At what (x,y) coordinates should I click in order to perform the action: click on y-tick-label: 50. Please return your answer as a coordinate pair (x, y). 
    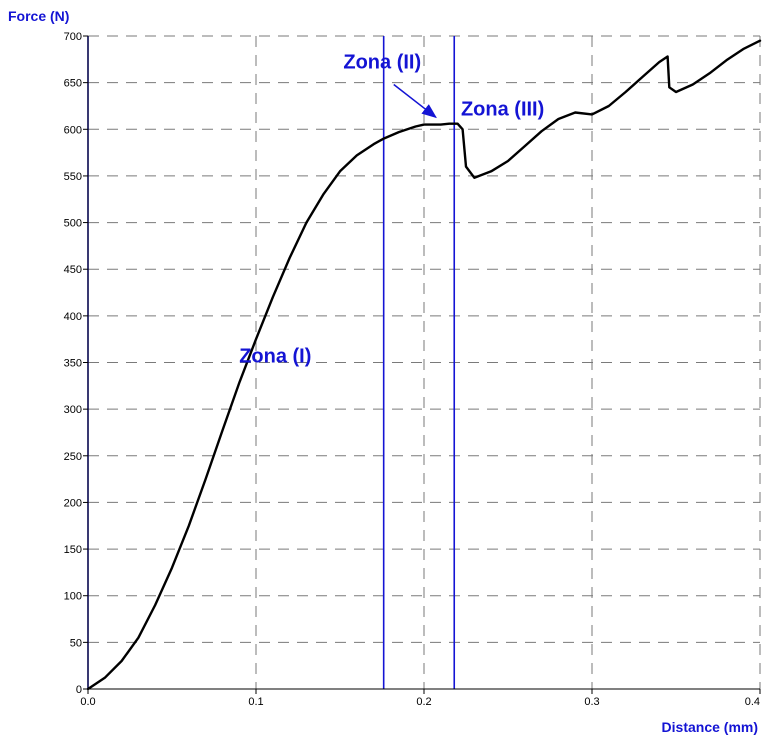
    Looking at the image, I should click on (76, 643).